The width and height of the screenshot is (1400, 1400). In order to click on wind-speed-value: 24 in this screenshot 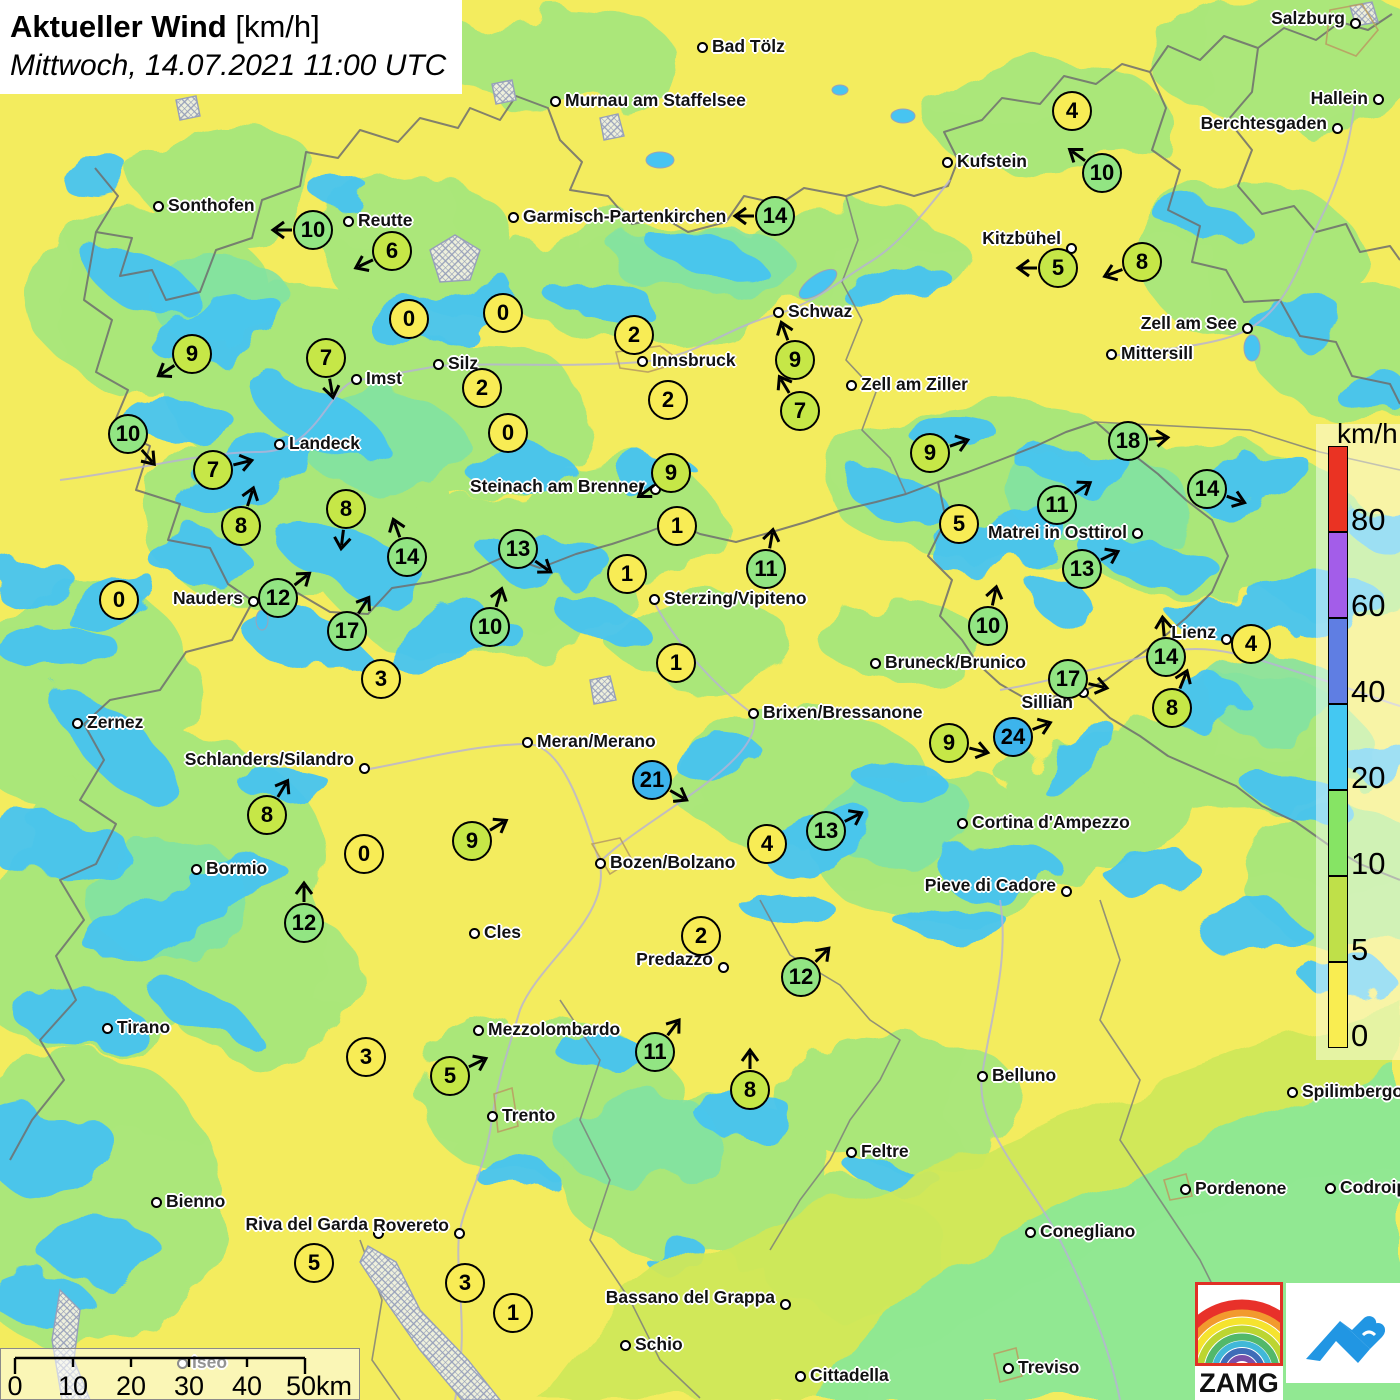, I will do `click(1013, 736)`.